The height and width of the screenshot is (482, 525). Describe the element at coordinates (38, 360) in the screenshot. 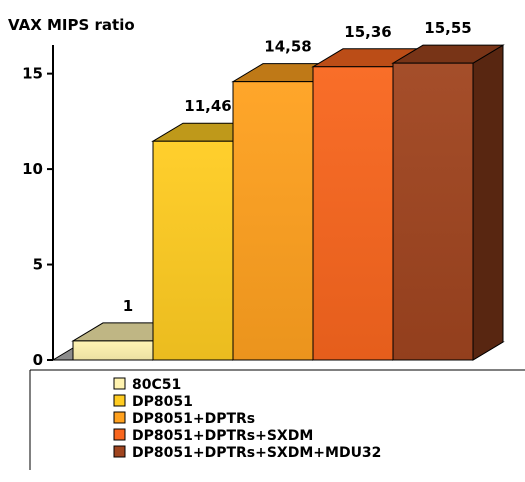

I see `y-tick-label: 0` at that location.